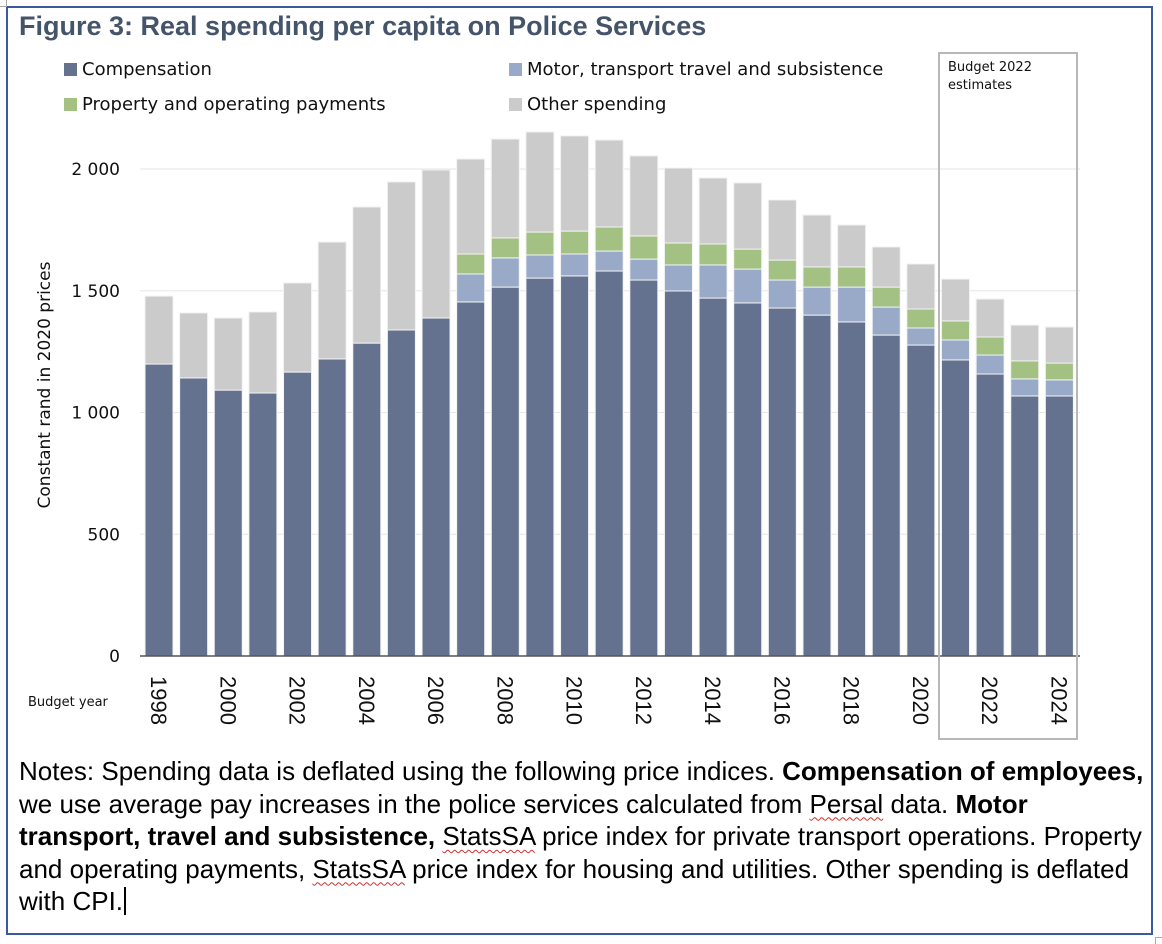 This screenshot has width=1162, height=944. What do you see at coordinates (125, 901) in the screenshot?
I see `text-cursor` at bounding box center [125, 901].